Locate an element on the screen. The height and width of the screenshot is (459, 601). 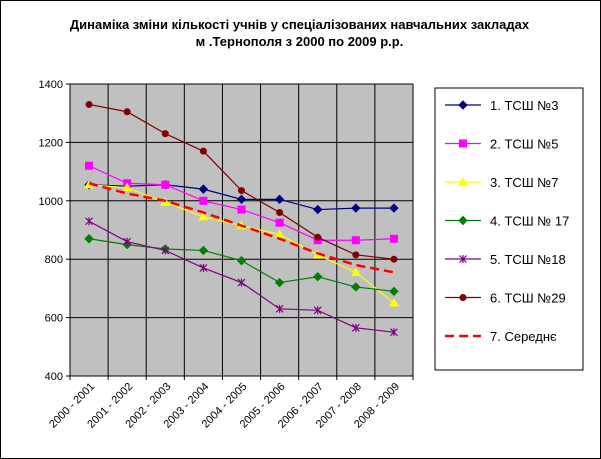
legend-item: 4. ТСШ № 17 is located at coordinates (507, 221).